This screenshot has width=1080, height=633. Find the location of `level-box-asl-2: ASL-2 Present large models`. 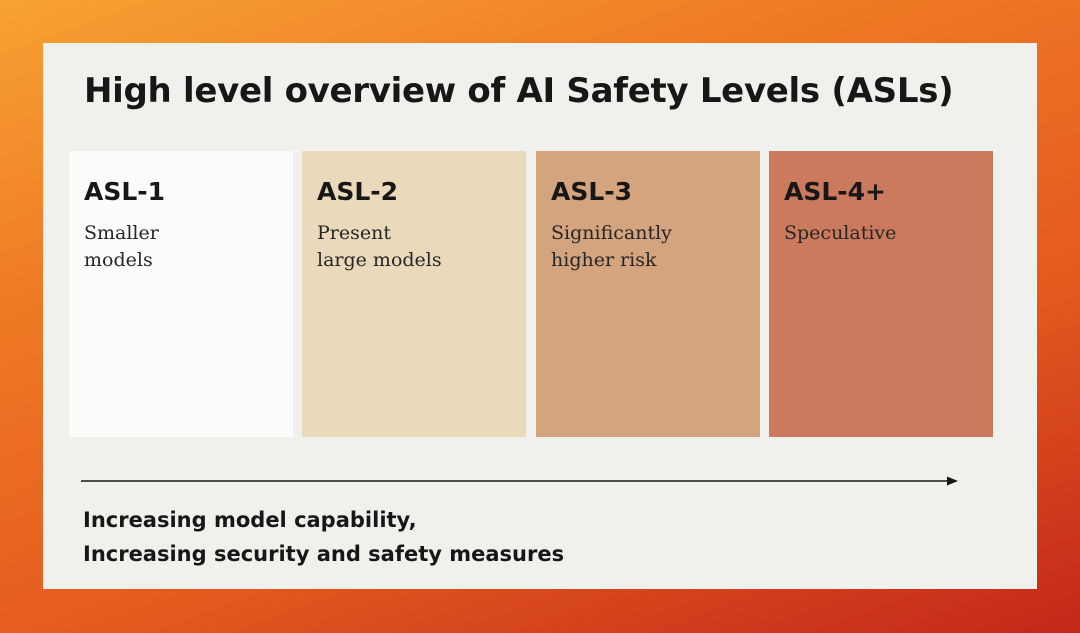

level-box-asl-2: ASL-2 Present large models is located at coordinates (414, 294).